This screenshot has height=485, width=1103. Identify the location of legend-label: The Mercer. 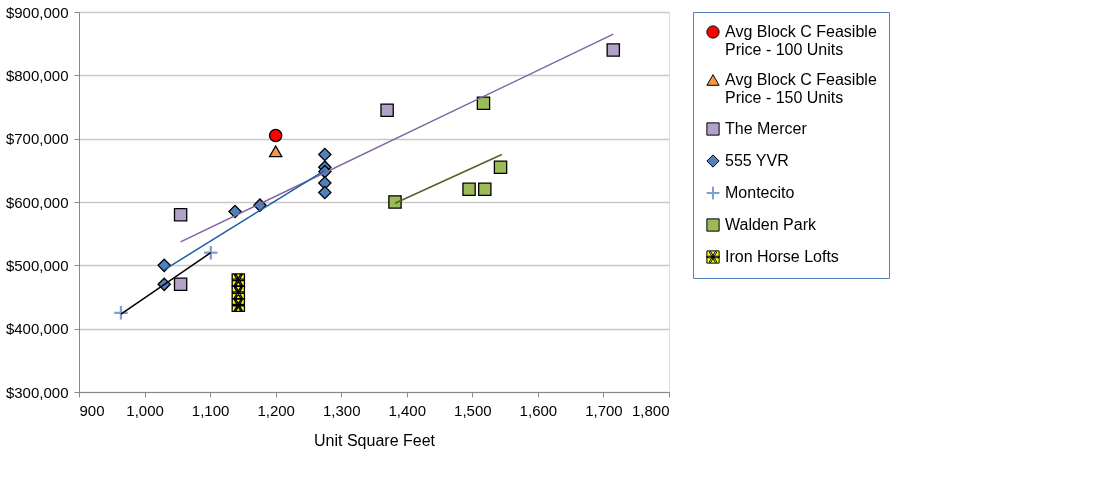
(766, 128).